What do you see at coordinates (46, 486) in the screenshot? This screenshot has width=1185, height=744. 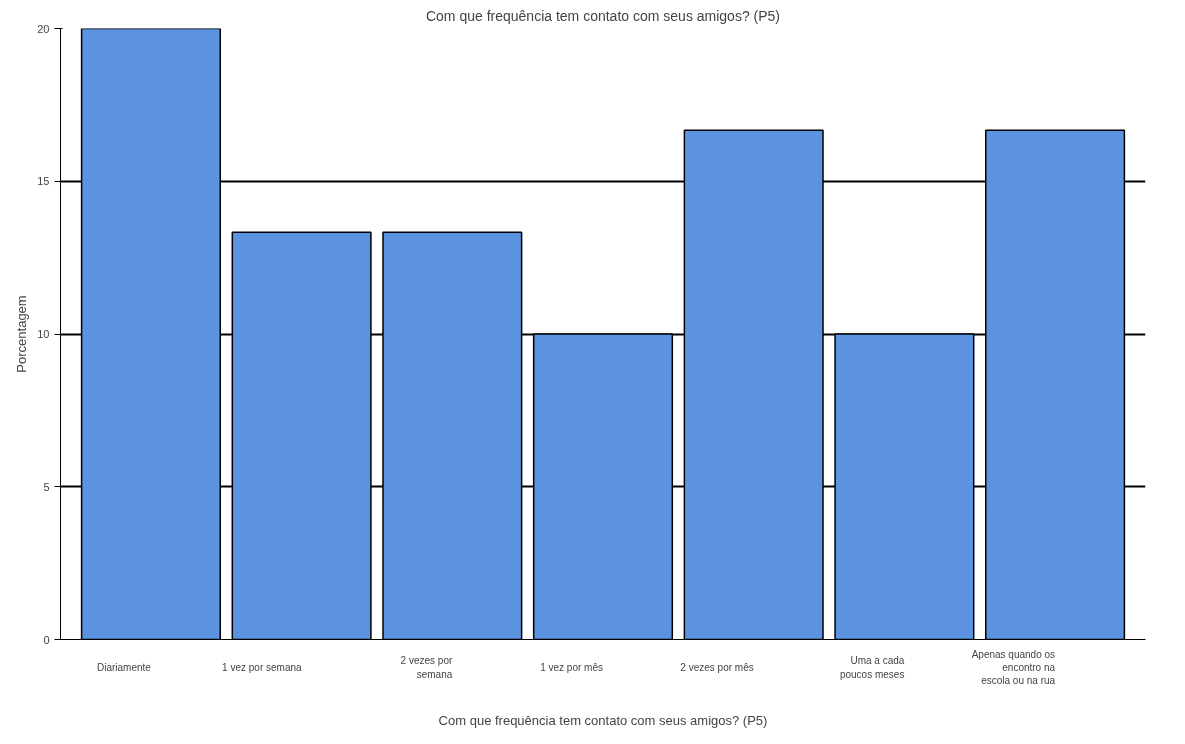 I see `y-tick-label: 5` at bounding box center [46, 486].